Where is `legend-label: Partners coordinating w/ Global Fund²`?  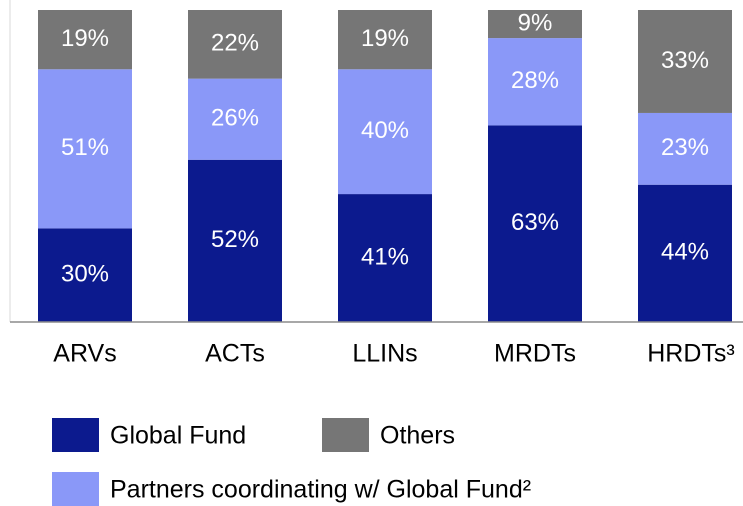 legend-label: Partners coordinating w/ Global Fund² is located at coordinates (320, 490).